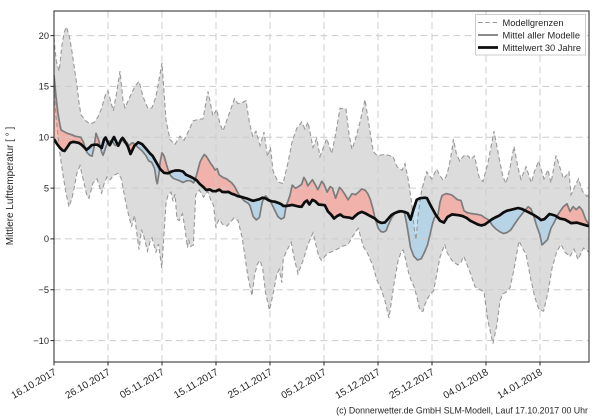 The image size is (600, 420). I want to click on svg-text: −10, so click(41, 341).